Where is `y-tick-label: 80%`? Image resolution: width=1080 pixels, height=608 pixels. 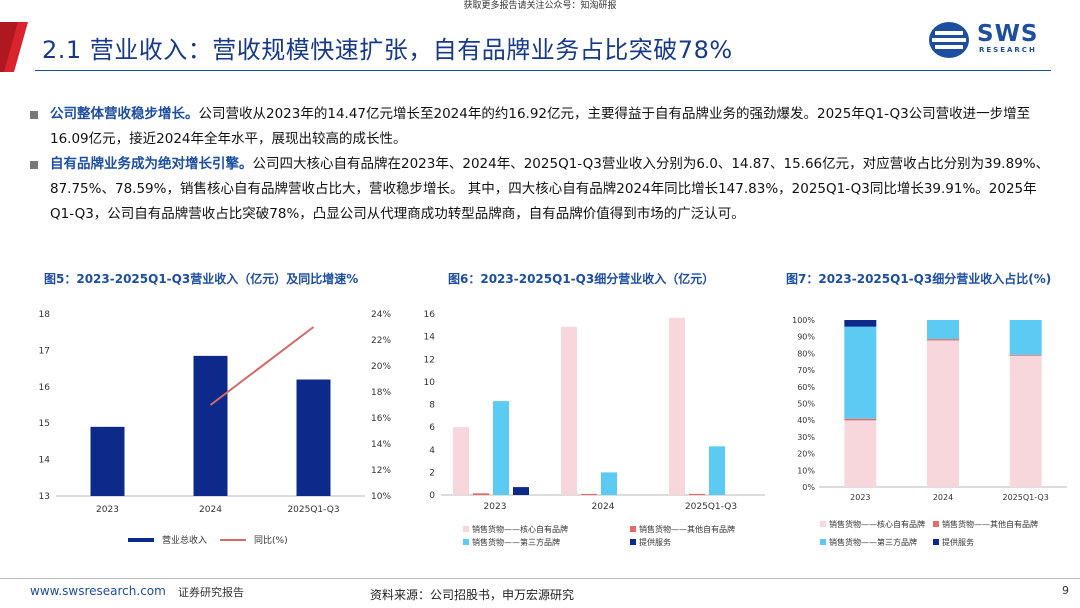
y-tick-label: 80% is located at coordinates (806, 353).